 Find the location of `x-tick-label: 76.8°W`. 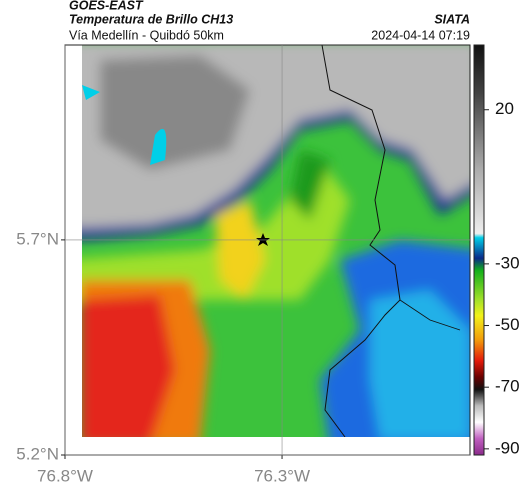

x-tick-label: 76.8°W is located at coordinates (65, 475).